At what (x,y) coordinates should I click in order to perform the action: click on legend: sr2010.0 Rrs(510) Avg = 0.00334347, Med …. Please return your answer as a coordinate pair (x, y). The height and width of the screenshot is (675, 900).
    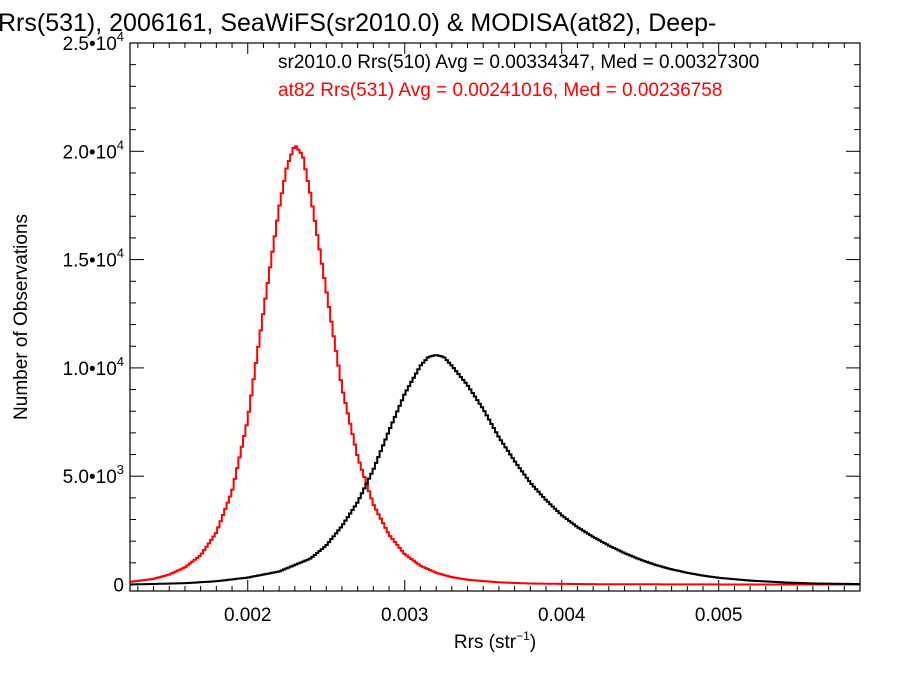
    Looking at the image, I should click on (518, 76).